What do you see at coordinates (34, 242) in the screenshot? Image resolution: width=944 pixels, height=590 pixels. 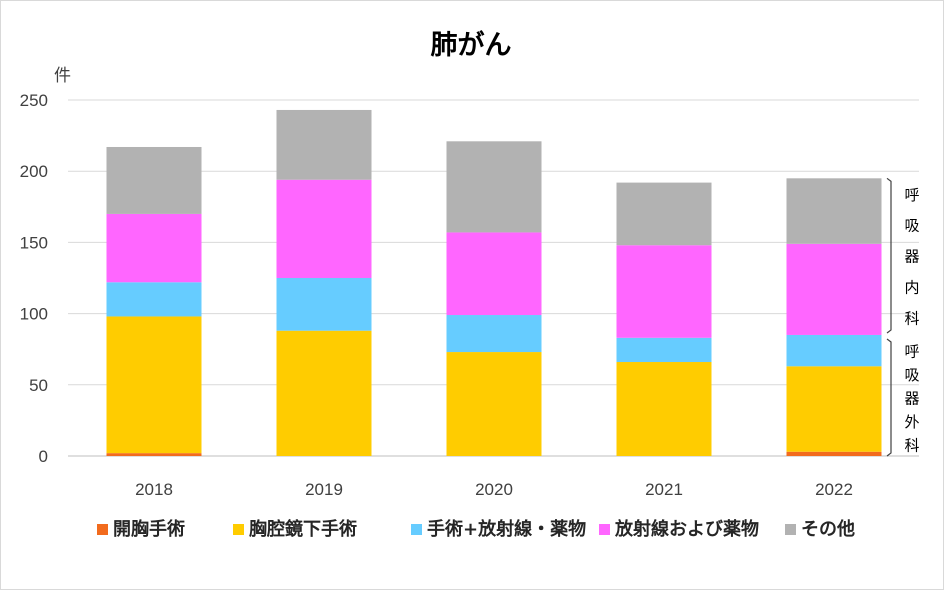 I see `y-tick-150: 150` at bounding box center [34, 242].